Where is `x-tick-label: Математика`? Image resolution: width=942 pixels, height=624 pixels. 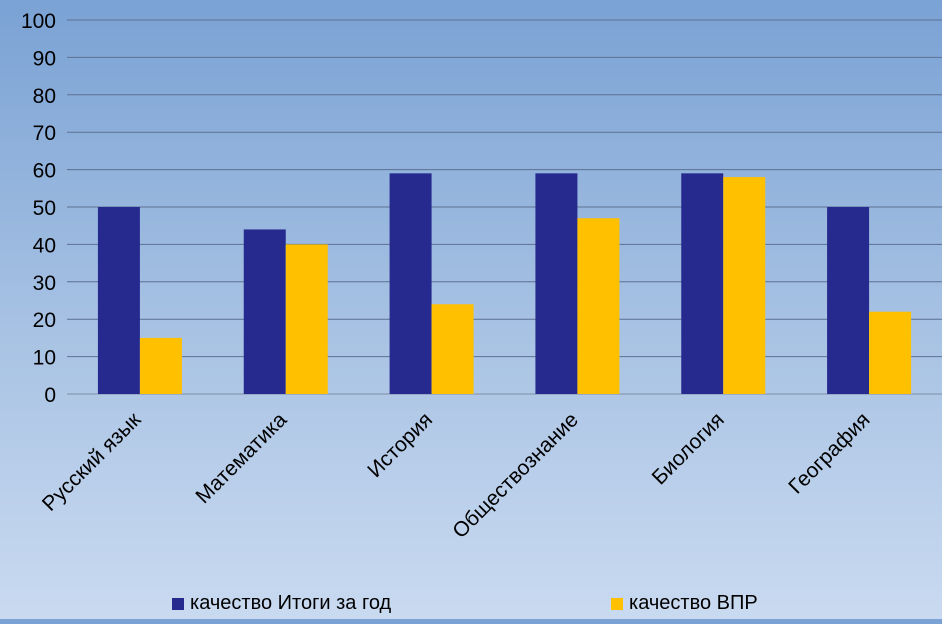 x-tick-label: Математика is located at coordinates (241, 458).